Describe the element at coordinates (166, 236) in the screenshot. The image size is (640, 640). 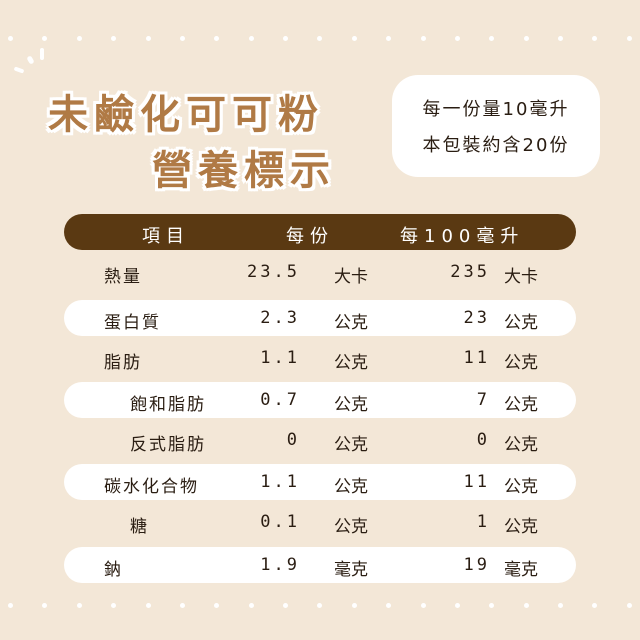
I see `header-item: 項目` at that location.